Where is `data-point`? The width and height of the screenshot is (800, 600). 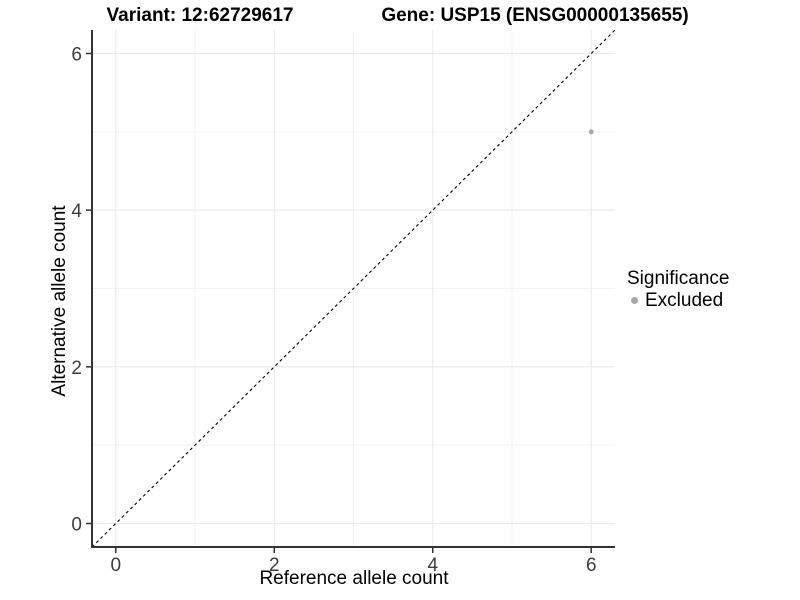 data-point is located at coordinates (591, 132).